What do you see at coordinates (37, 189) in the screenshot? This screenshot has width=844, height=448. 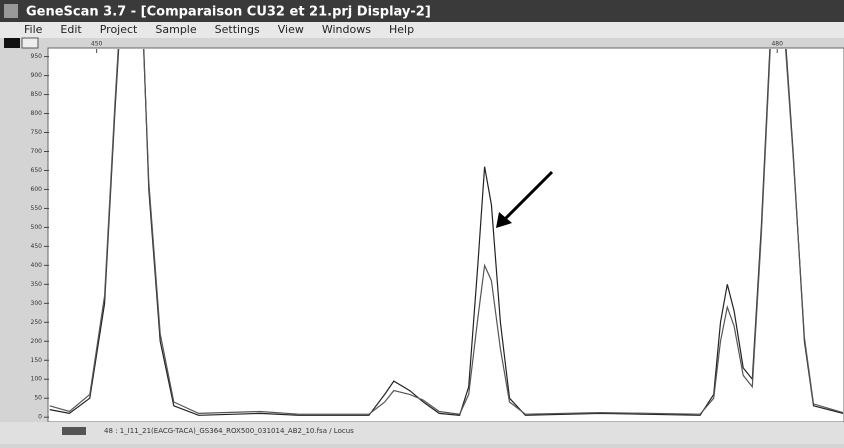 I see `y-tick-label: 600` at bounding box center [37, 189].